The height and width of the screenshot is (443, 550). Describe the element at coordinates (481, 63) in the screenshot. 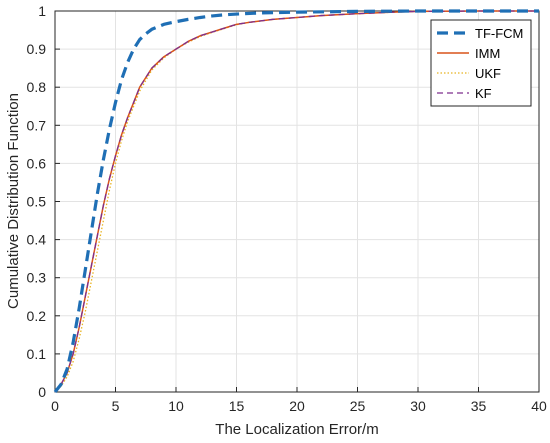

I see `legend: TF-FCM IMM UKF KF` at that location.